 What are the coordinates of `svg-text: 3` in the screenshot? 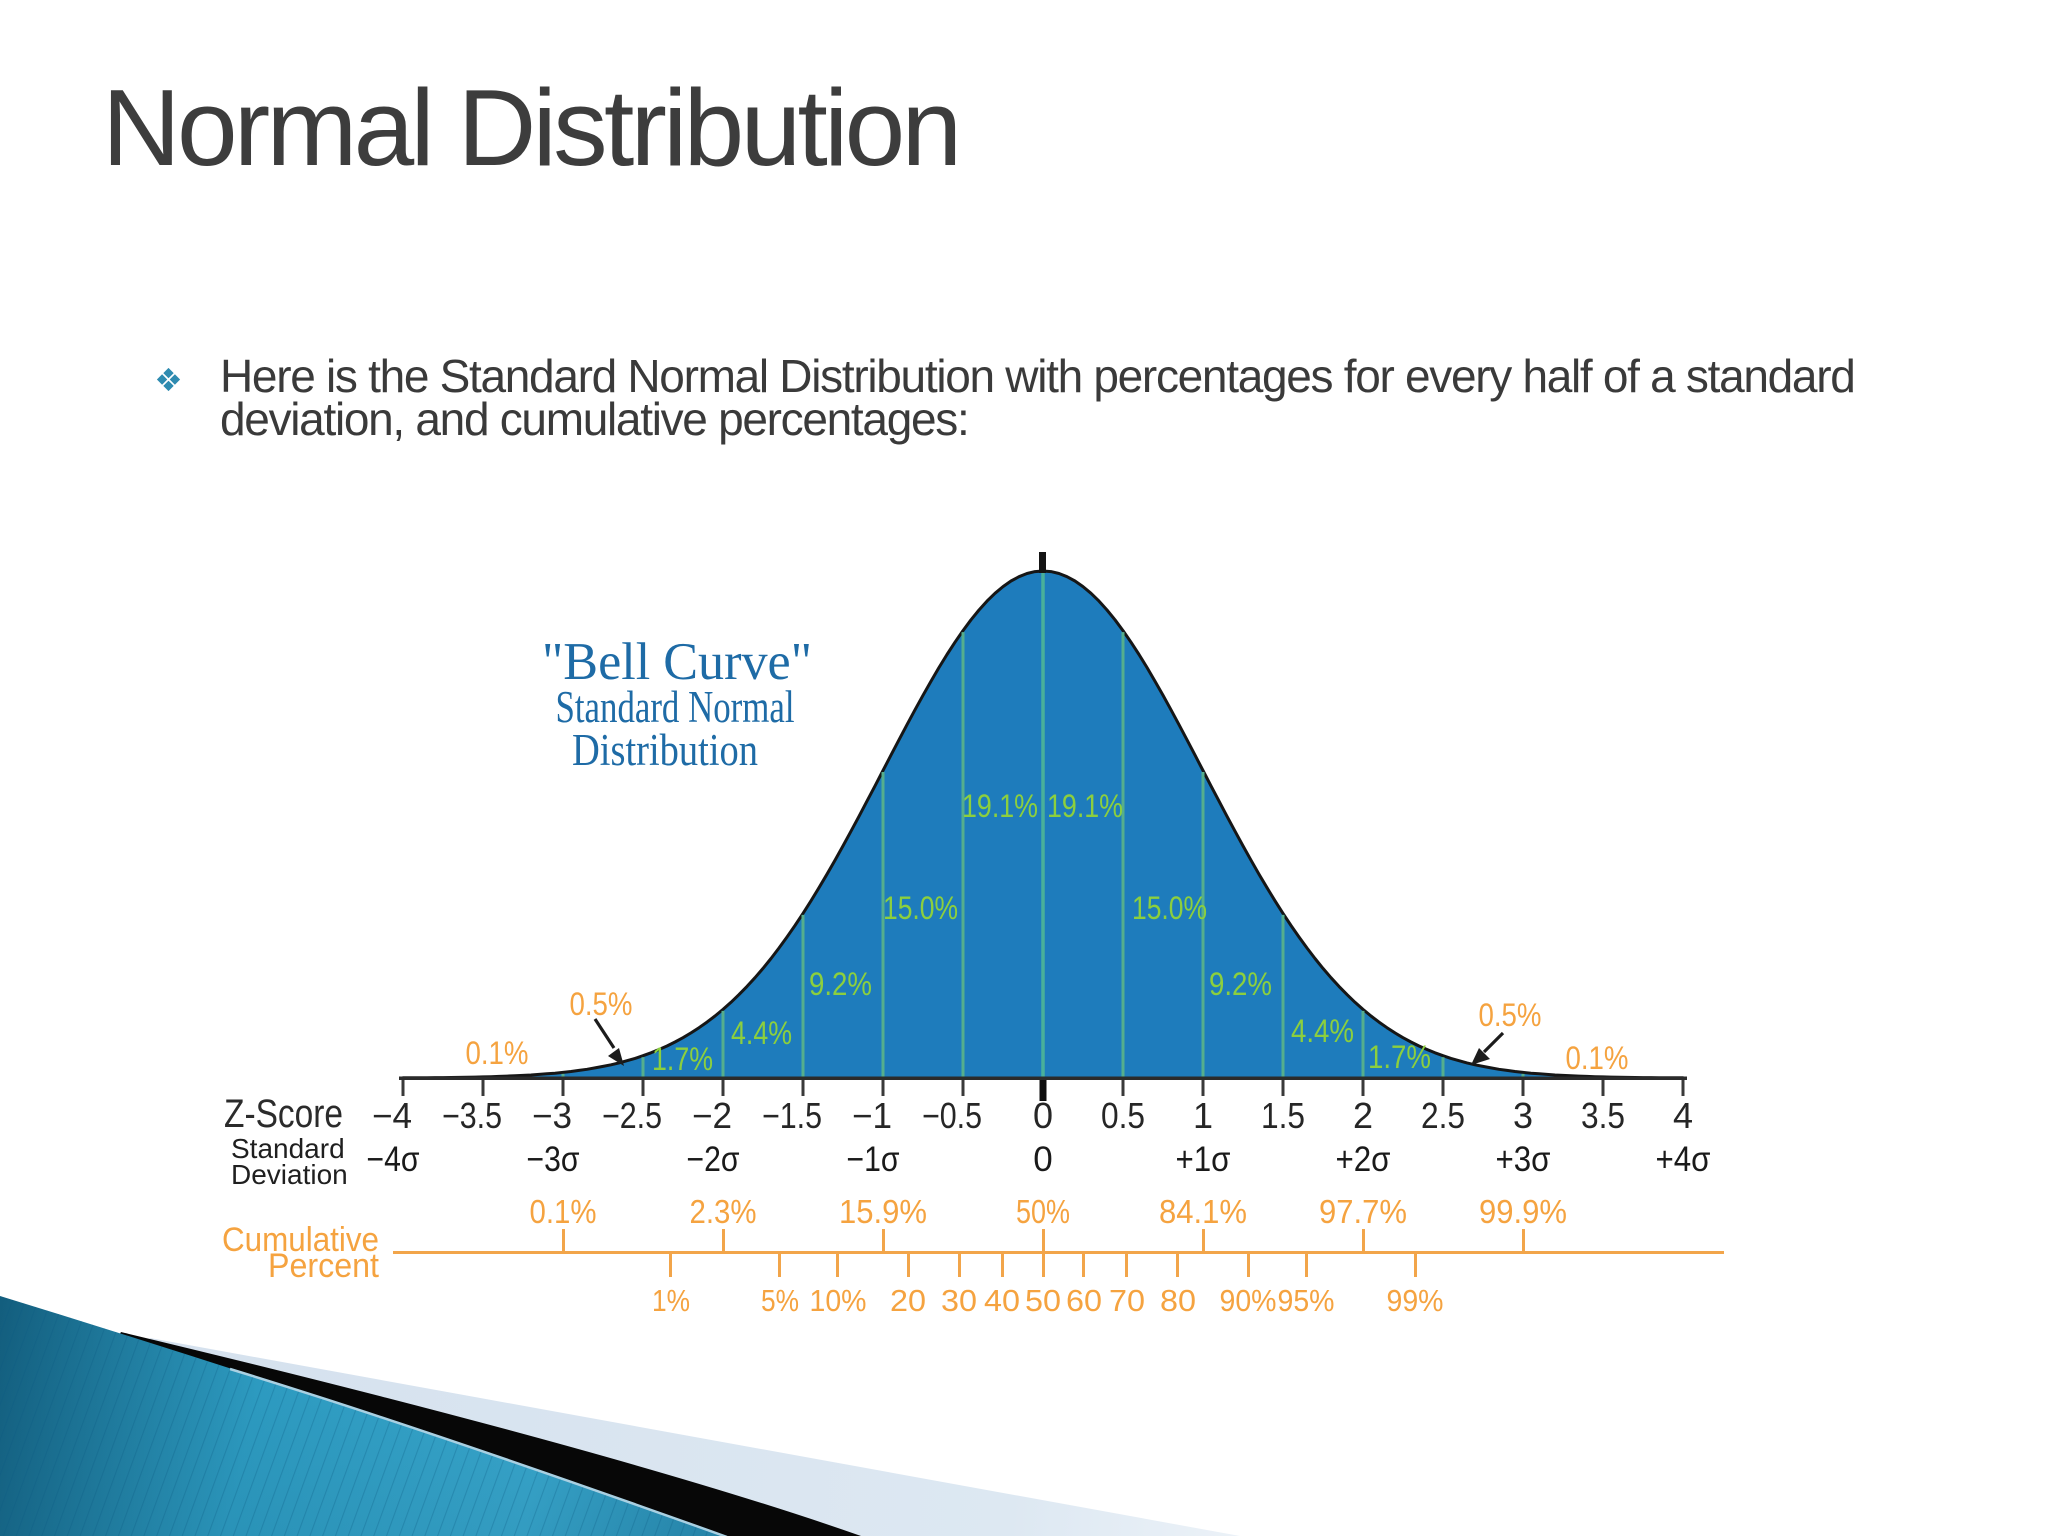 It's located at (1523, 1115).